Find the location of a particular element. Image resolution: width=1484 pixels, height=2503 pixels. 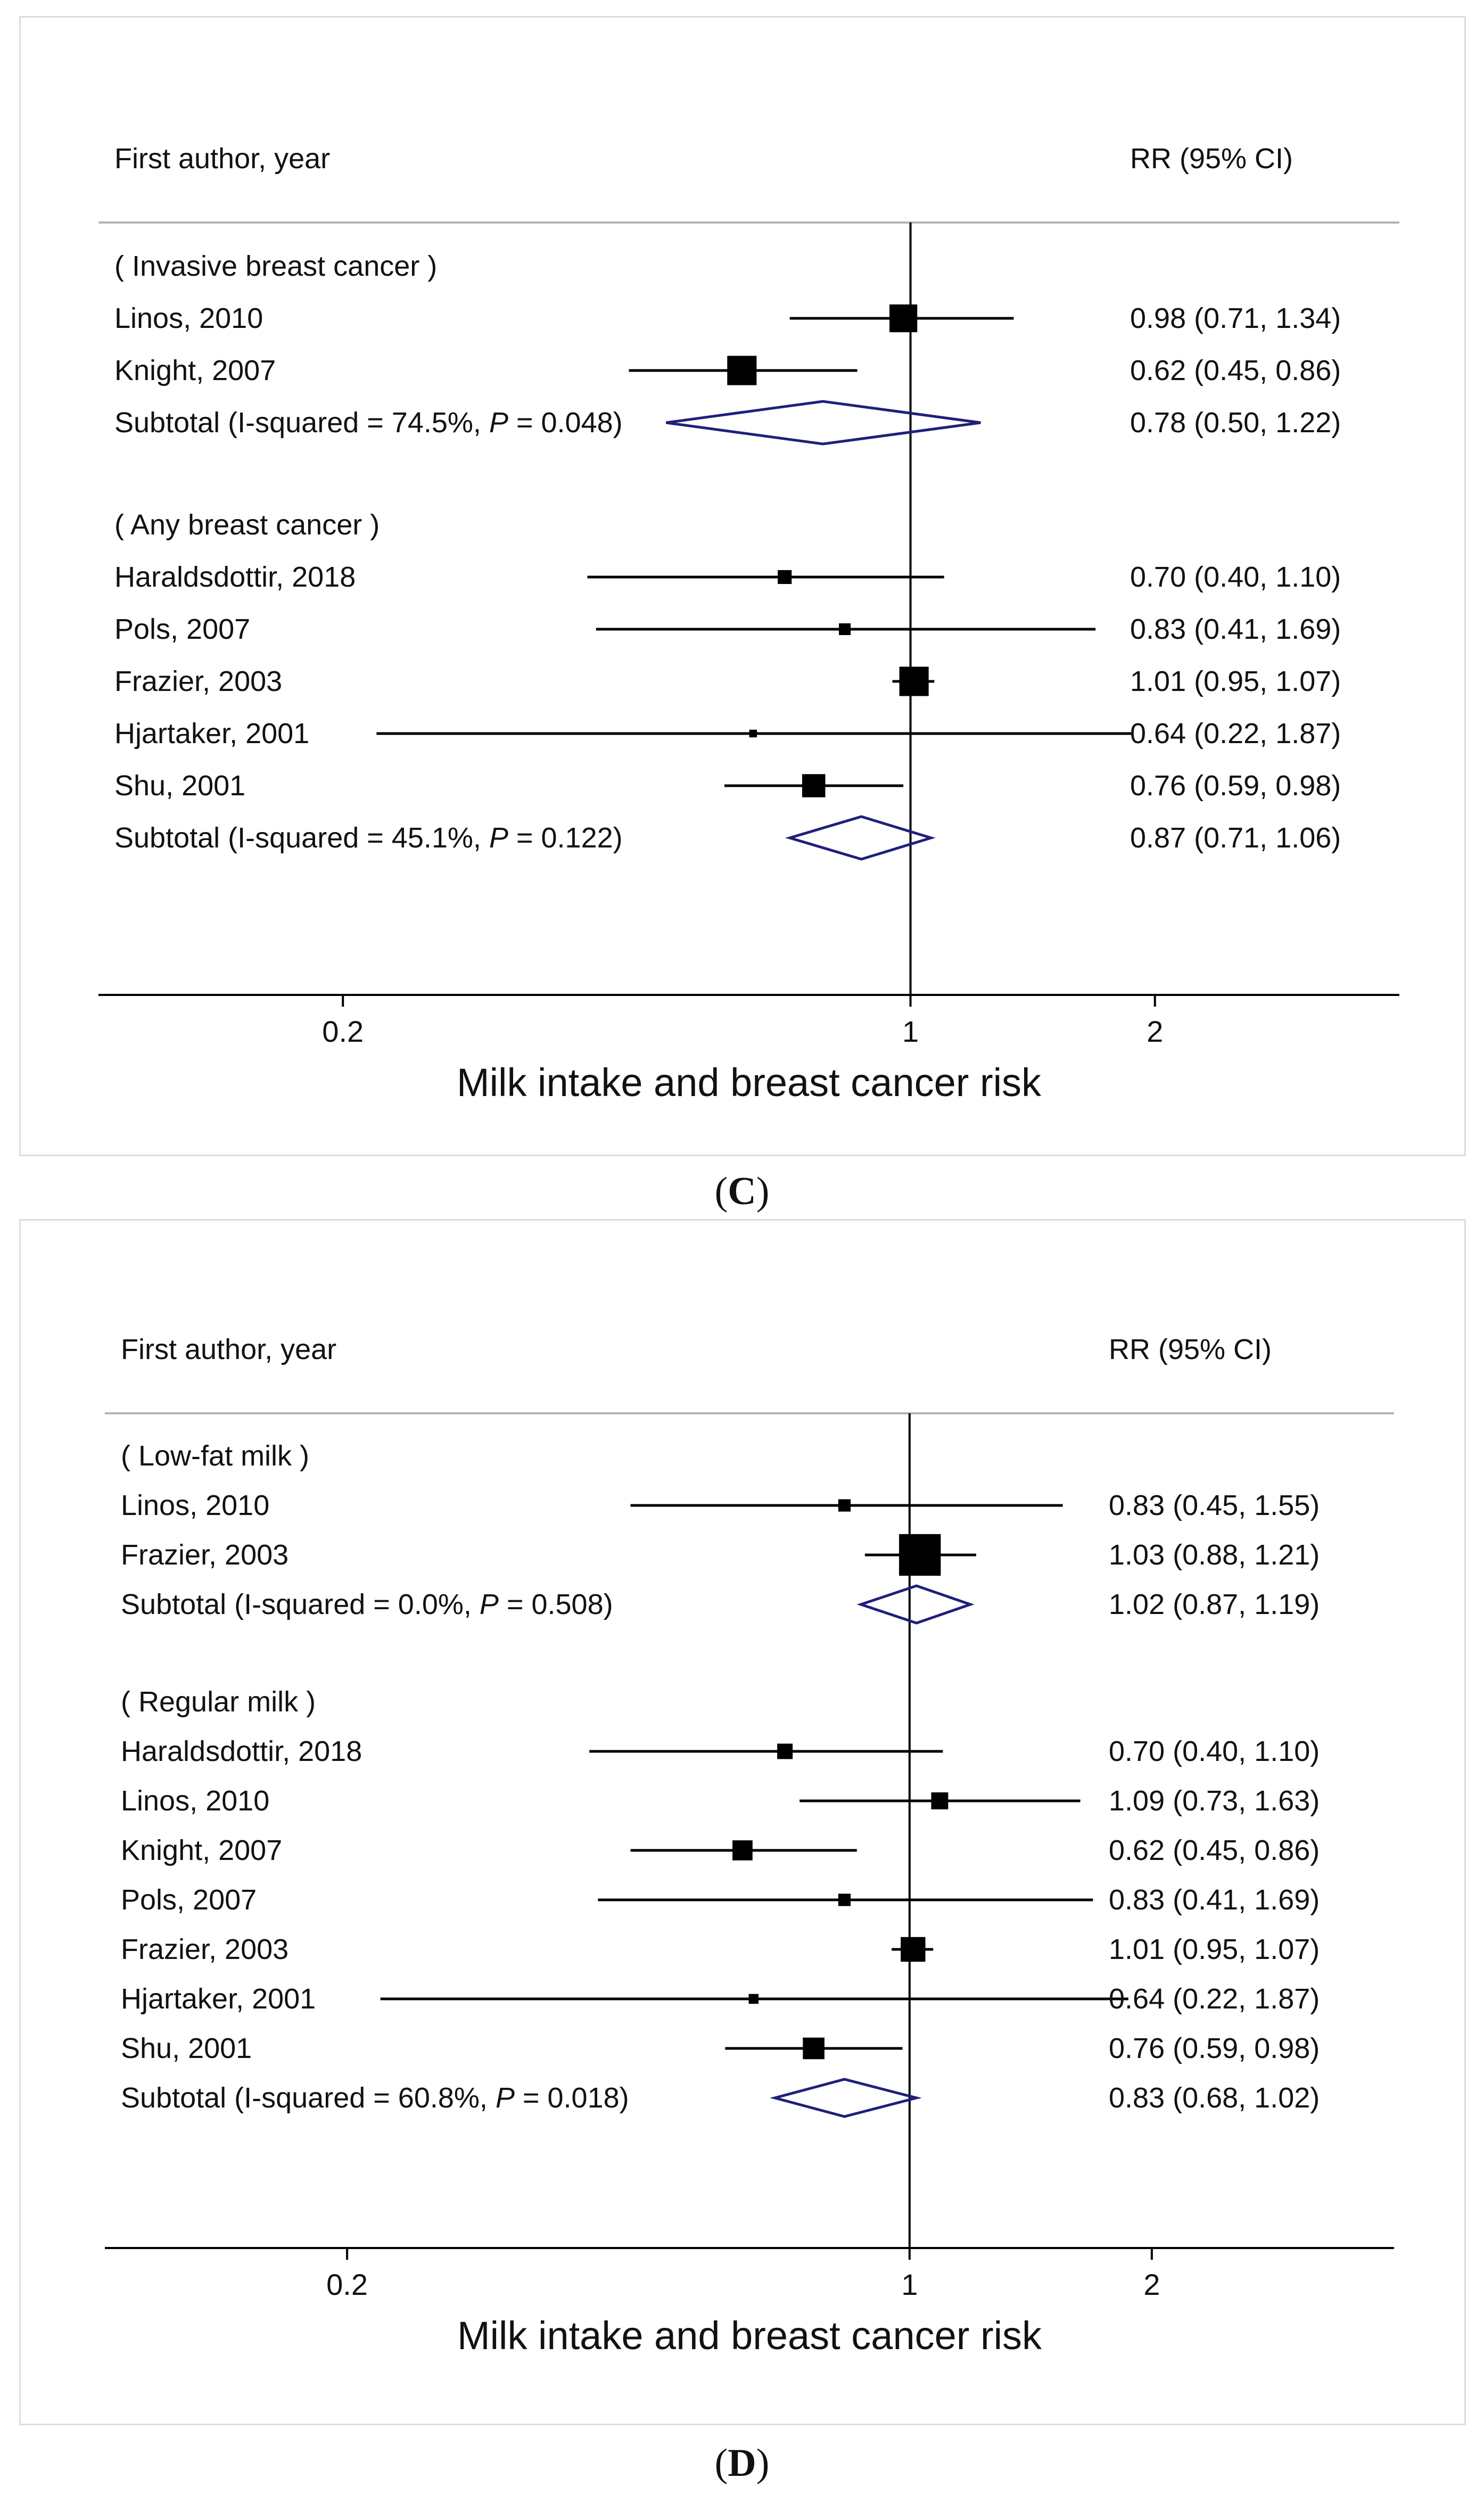

subtotal-label: Subtotal (I-squared = 0.0%, P = 0.508) is located at coordinates (367, 1604).